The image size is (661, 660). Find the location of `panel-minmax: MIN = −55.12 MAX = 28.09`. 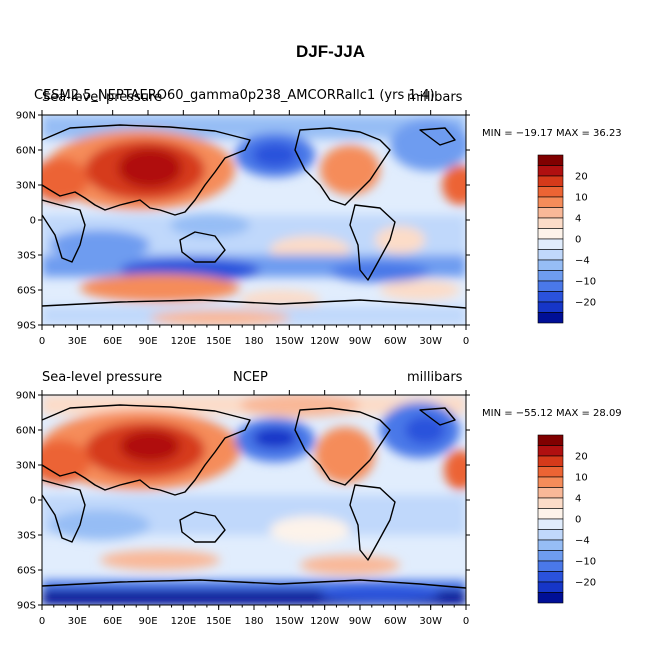

panel-minmax: MIN = −55.12 MAX = 28.09 is located at coordinates (552, 413).